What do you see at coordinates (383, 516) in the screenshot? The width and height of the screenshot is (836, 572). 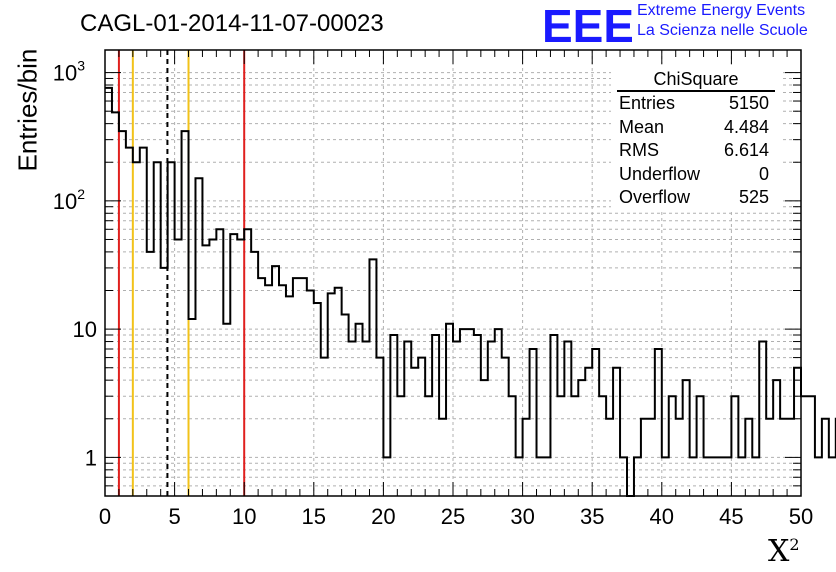 I see `x-tick-label: 20` at bounding box center [383, 516].